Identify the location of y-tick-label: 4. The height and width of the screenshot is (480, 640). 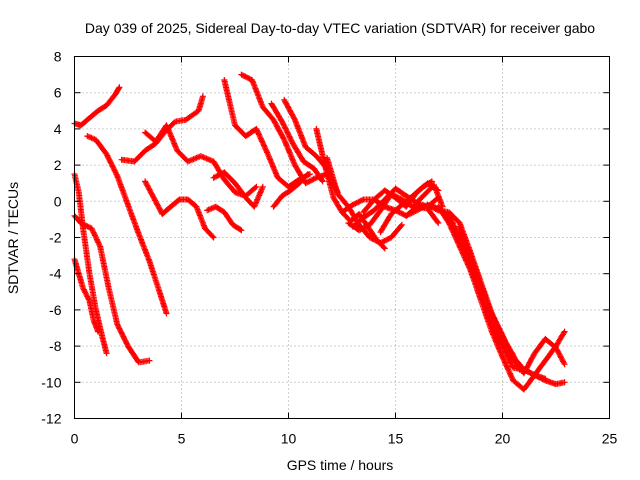
(58, 129).